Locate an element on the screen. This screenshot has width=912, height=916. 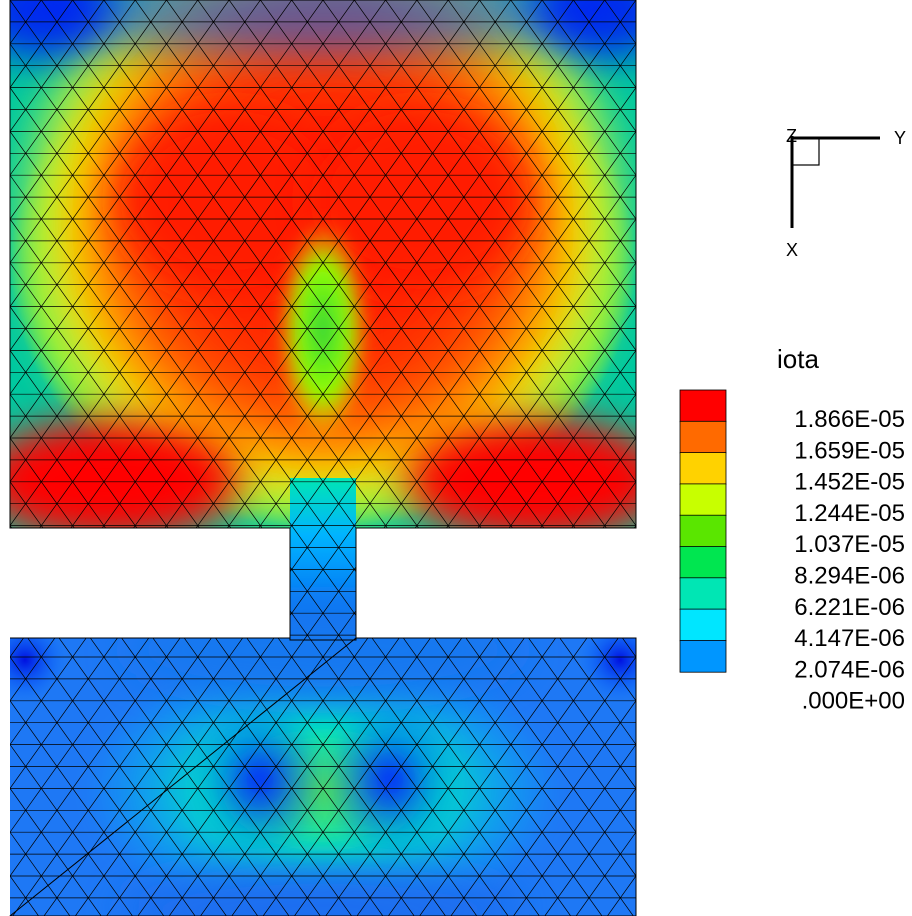
legend-title: iota is located at coordinates (798, 359).